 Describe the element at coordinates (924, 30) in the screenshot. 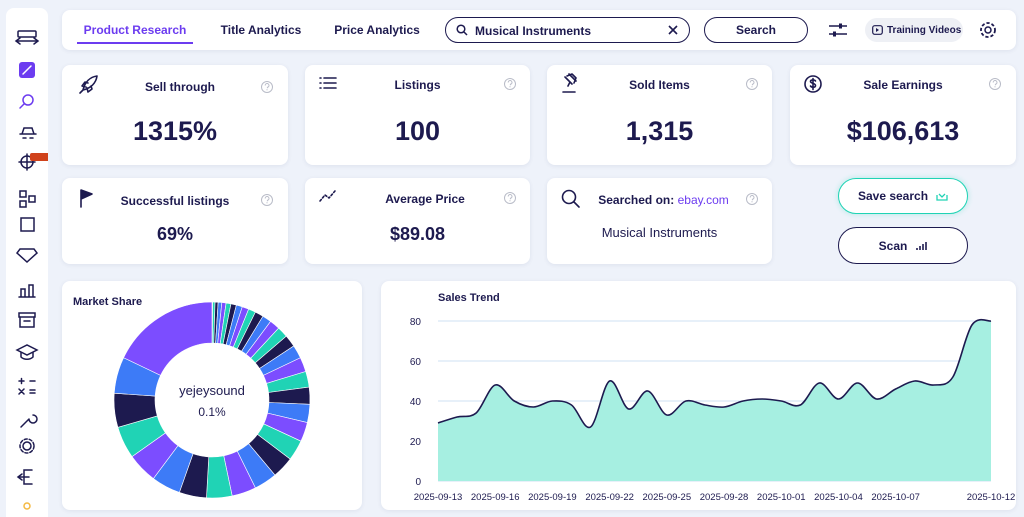

I see `training-videos-text: Training Videos` at that location.